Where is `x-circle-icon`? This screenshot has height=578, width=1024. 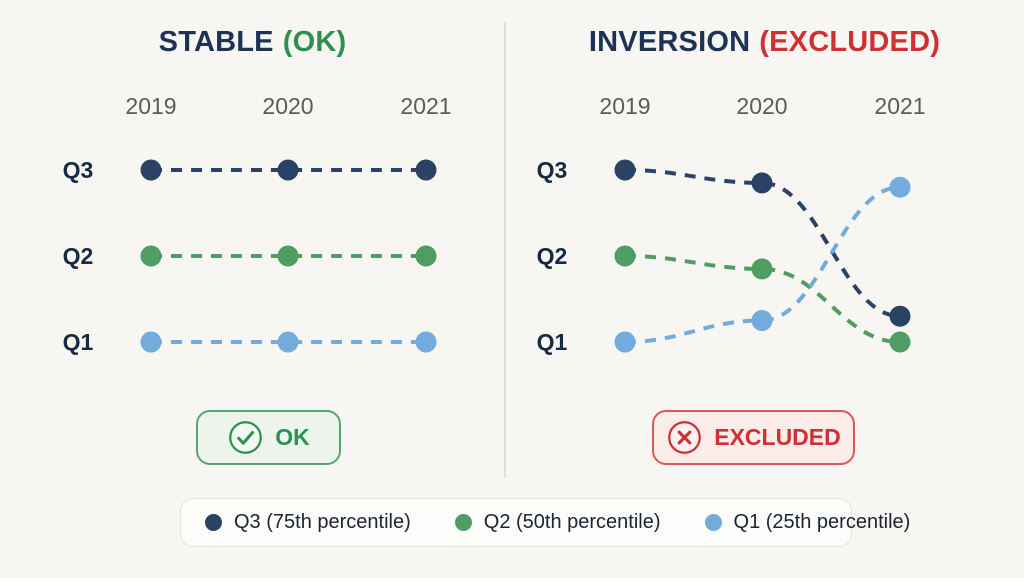 x-circle-icon is located at coordinates (684, 437).